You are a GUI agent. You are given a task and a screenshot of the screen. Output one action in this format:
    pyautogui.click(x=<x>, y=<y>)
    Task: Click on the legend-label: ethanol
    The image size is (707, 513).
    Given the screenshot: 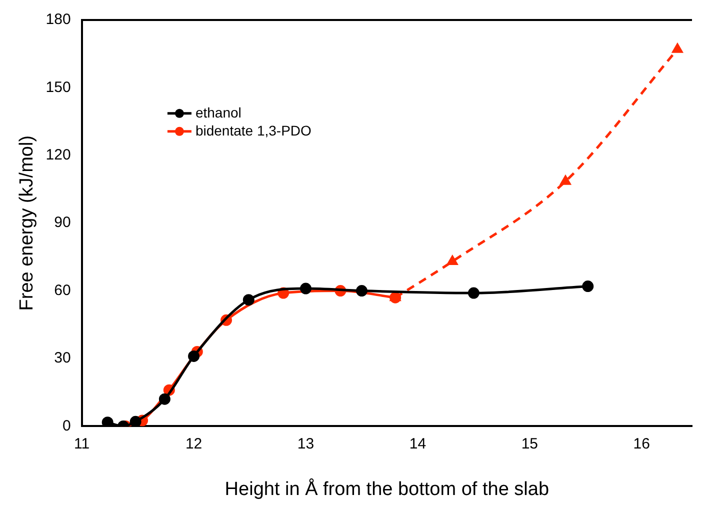 What is the action you would take?
    pyautogui.click(x=218, y=112)
    